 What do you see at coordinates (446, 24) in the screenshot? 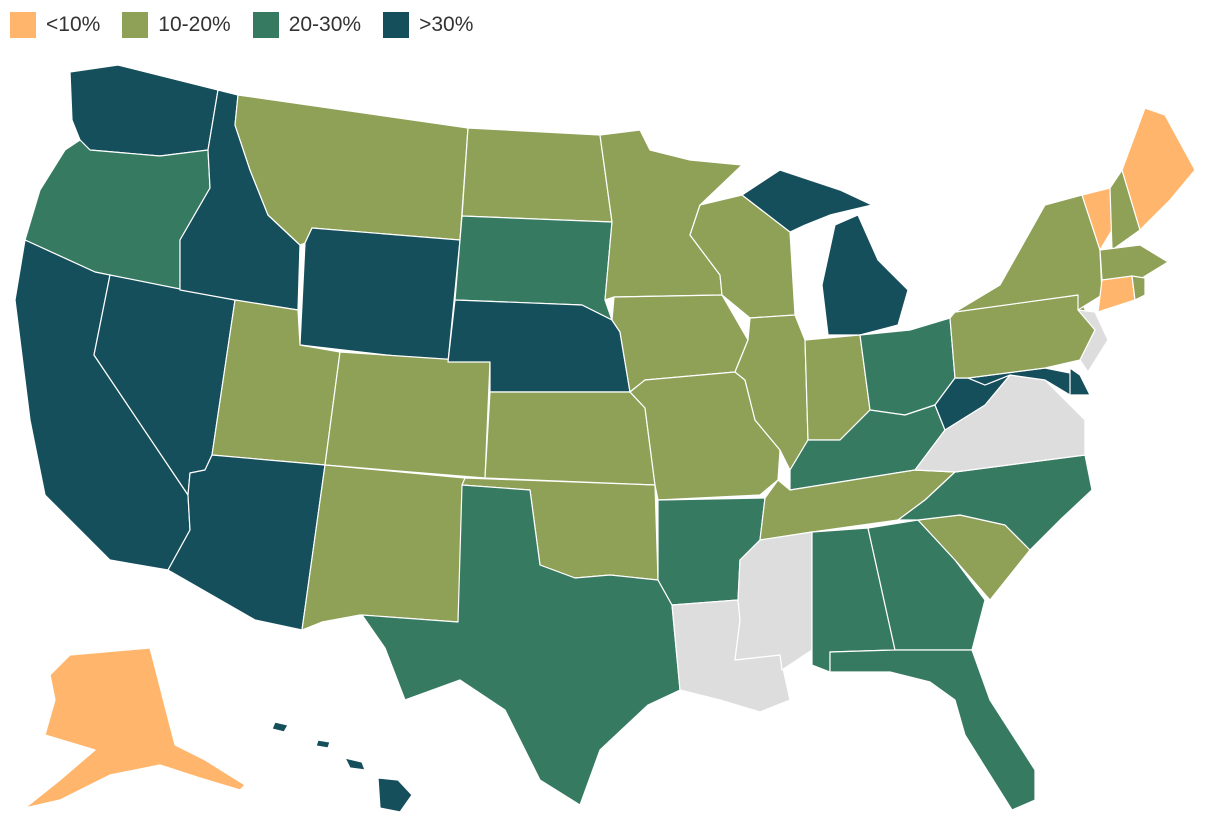
I see `legend-label: >30%` at bounding box center [446, 24].